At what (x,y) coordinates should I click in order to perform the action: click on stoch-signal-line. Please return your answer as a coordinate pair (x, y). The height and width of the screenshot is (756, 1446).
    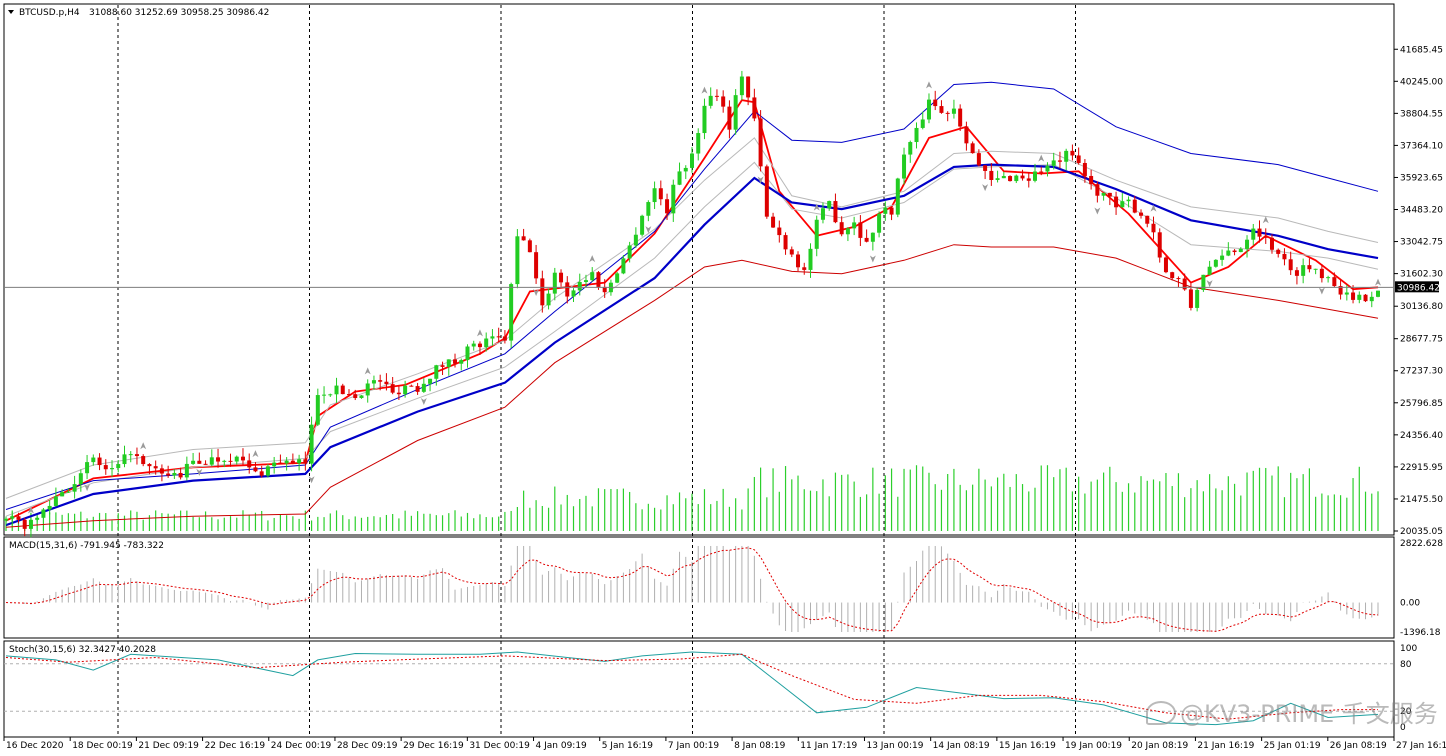
    Looking at the image, I should click on (691, 686).